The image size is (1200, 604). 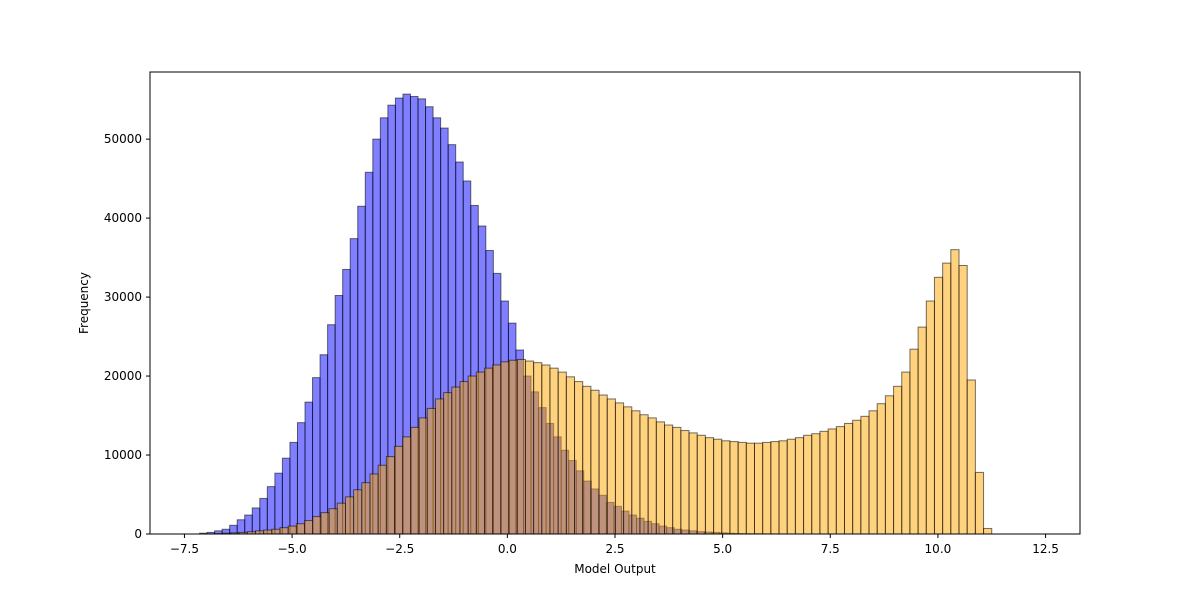 I want to click on y-tick-label: 20000, so click(x=123, y=376).